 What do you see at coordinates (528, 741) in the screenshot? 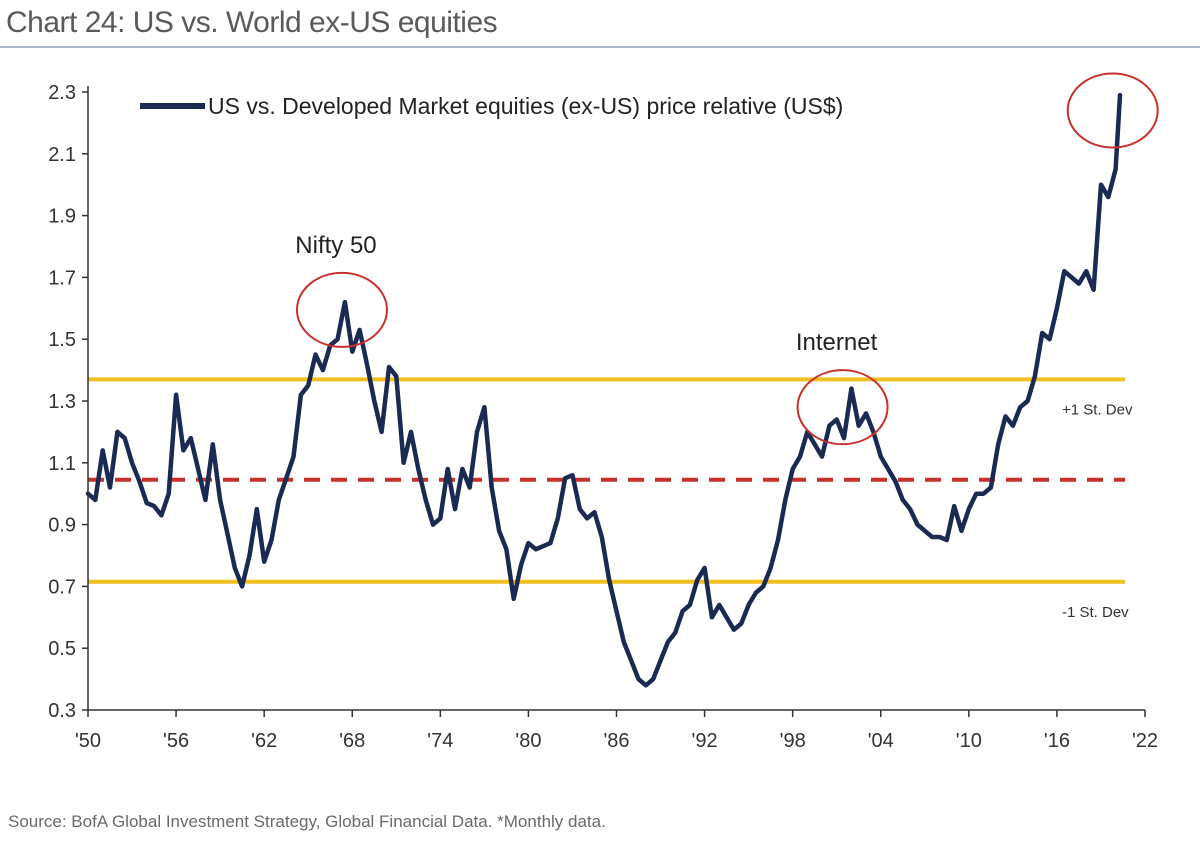
I see `x-tick-label: '80` at bounding box center [528, 741].